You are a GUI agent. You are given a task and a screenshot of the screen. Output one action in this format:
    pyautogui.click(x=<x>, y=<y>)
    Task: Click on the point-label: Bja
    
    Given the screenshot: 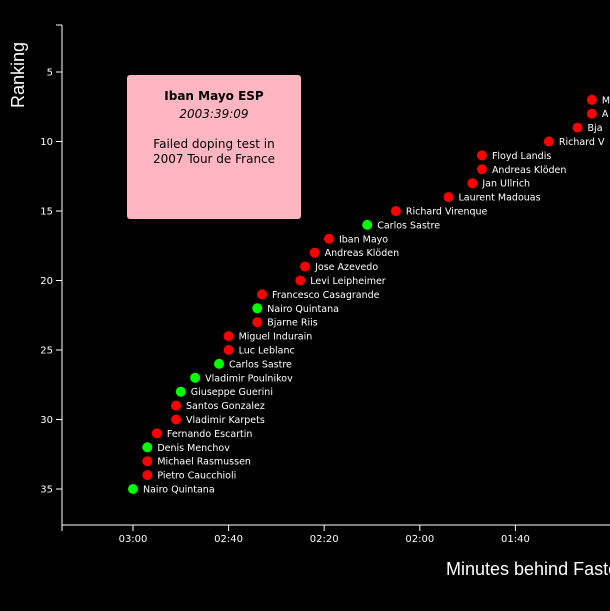 What is the action you would take?
    pyautogui.click(x=595, y=128)
    